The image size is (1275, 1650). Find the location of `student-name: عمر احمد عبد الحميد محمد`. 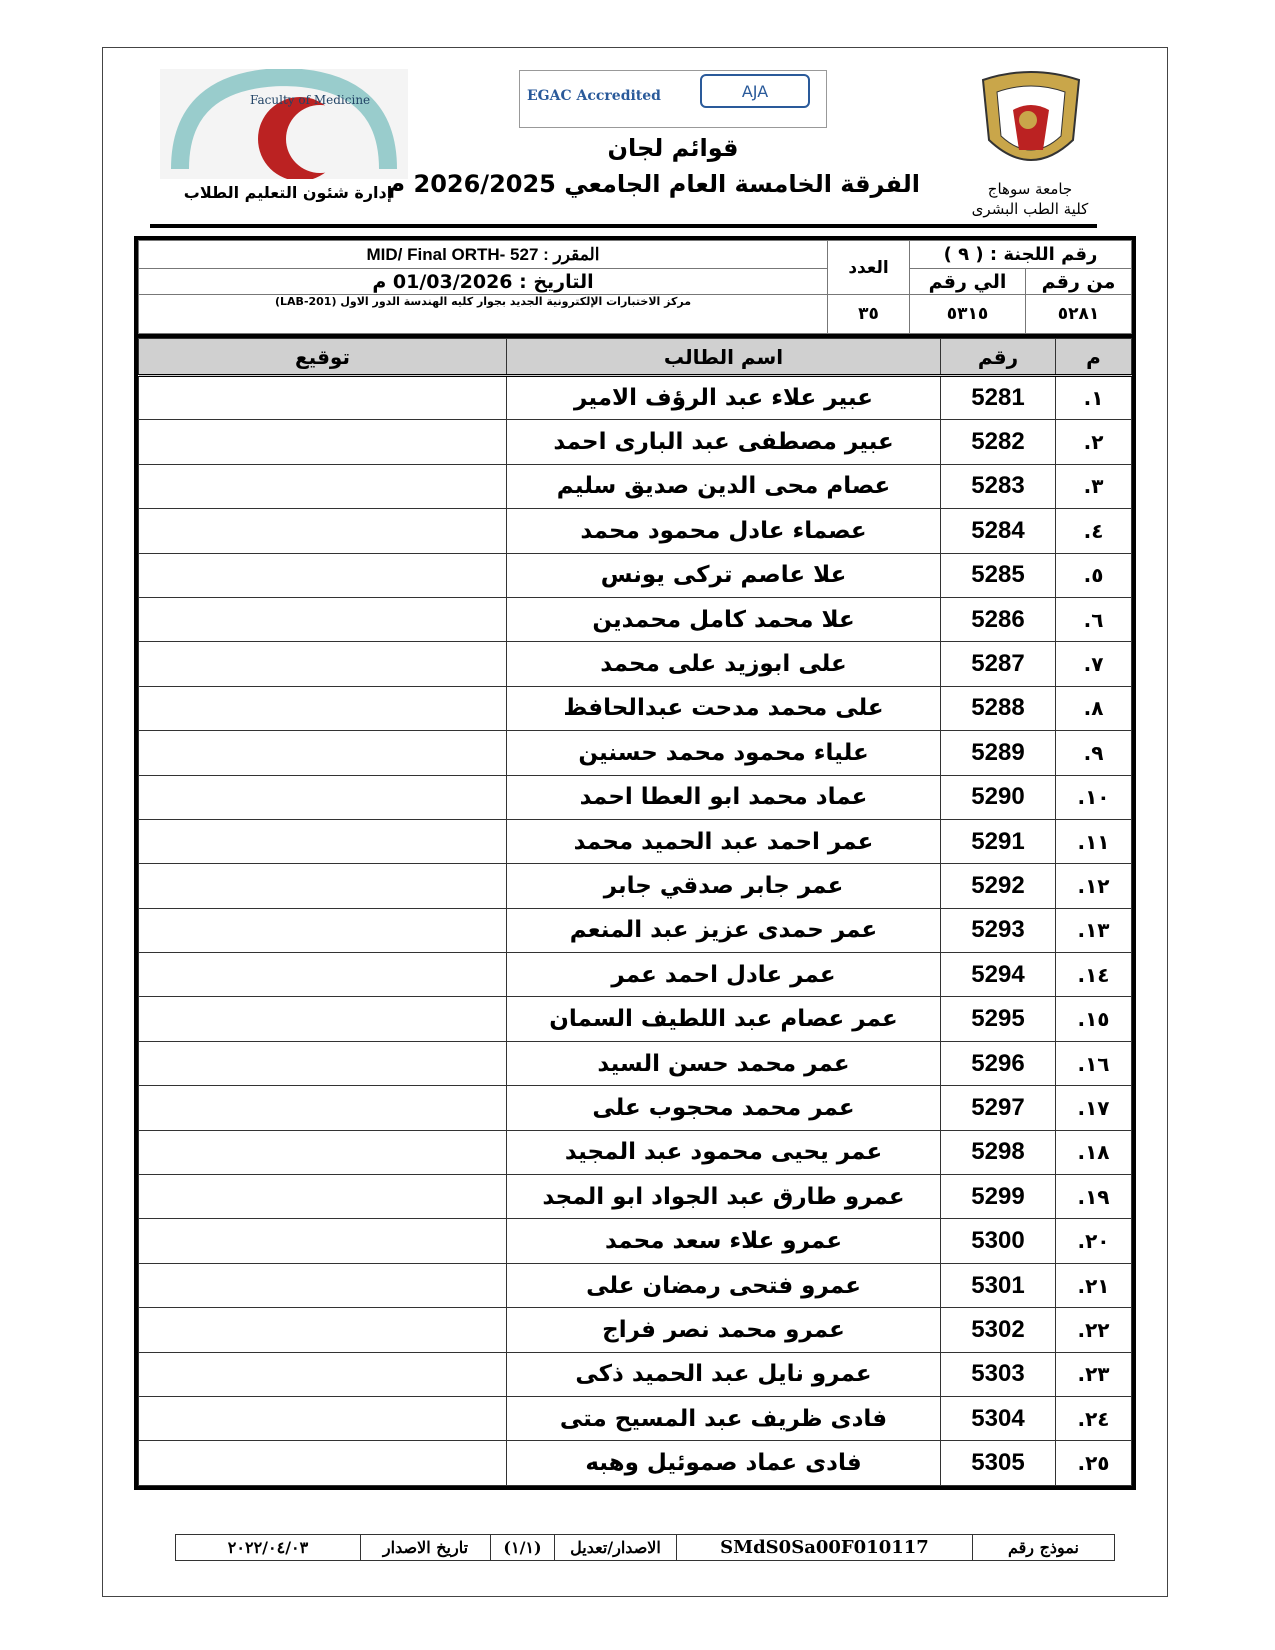

student-name: عمر احمد عبد الحميد محمد is located at coordinates (723, 841).